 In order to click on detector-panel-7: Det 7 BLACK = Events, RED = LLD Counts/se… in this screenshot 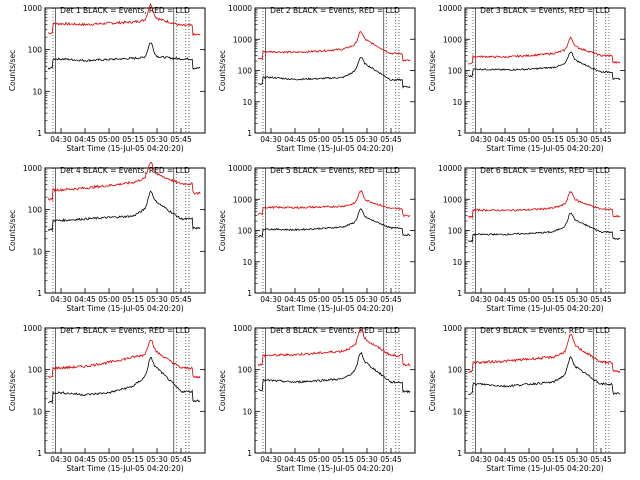, I will do `click(107, 398)`.